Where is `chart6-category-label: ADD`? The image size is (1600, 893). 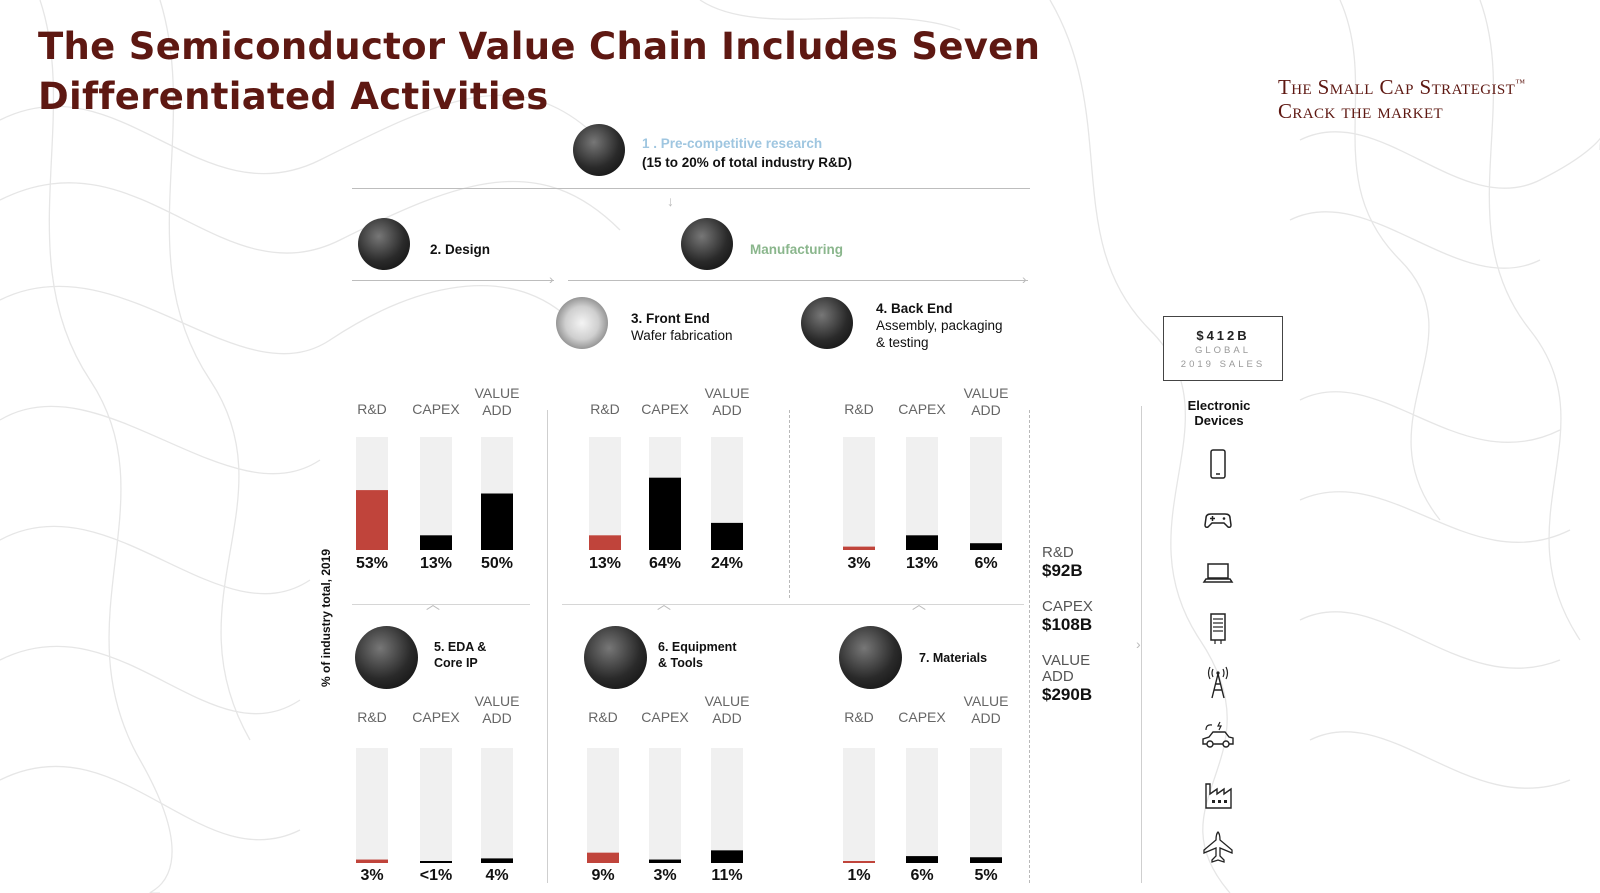
chart6-category-label: ADD is located at coordinates (986, 718).